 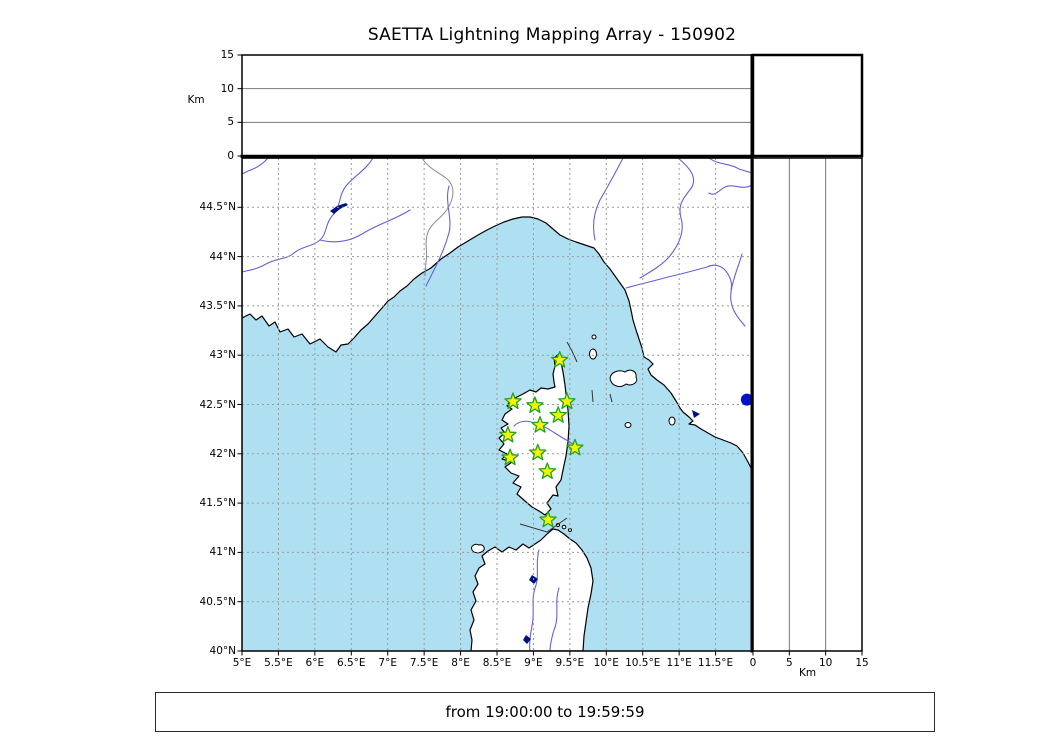 I want to click on sardinia-coastline, so click(x=531, y=589).